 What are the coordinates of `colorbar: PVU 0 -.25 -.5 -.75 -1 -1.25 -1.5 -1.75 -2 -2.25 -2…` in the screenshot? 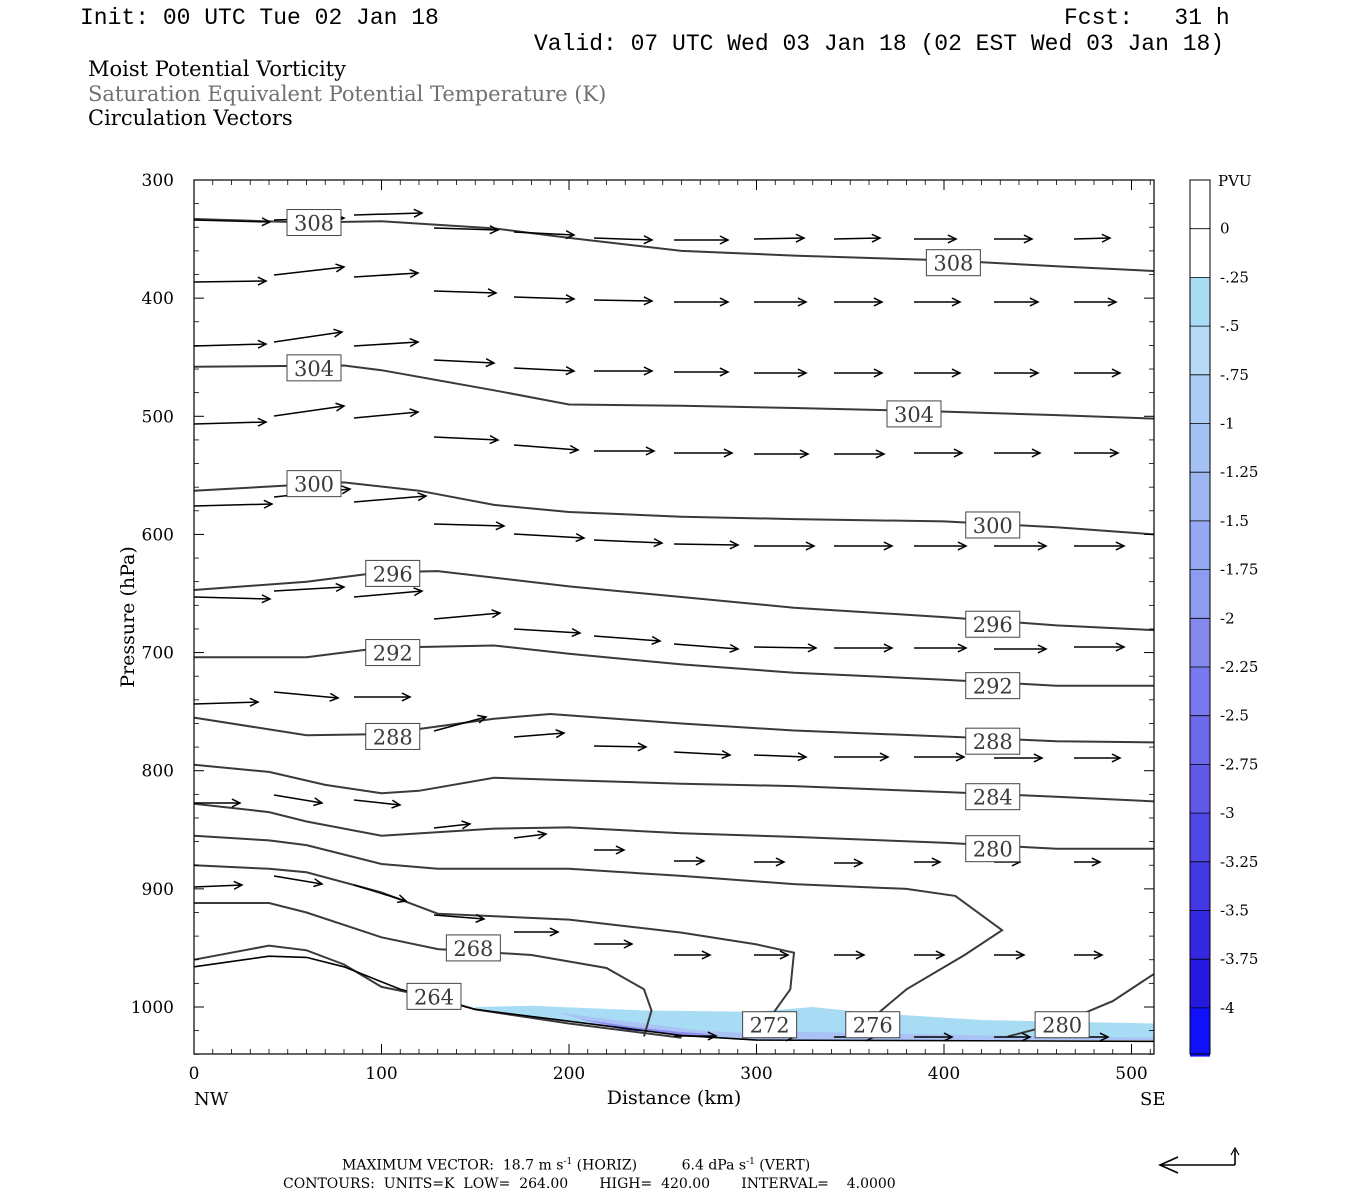 It's located at (1223, 614).